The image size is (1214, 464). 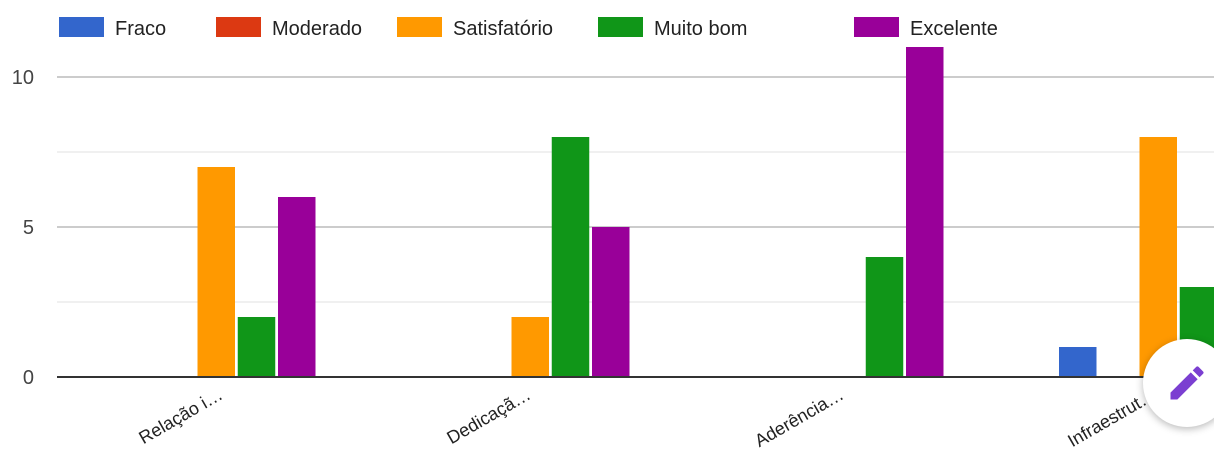 I want to click on y-tick-label: 5, so click(x=28, y=228).